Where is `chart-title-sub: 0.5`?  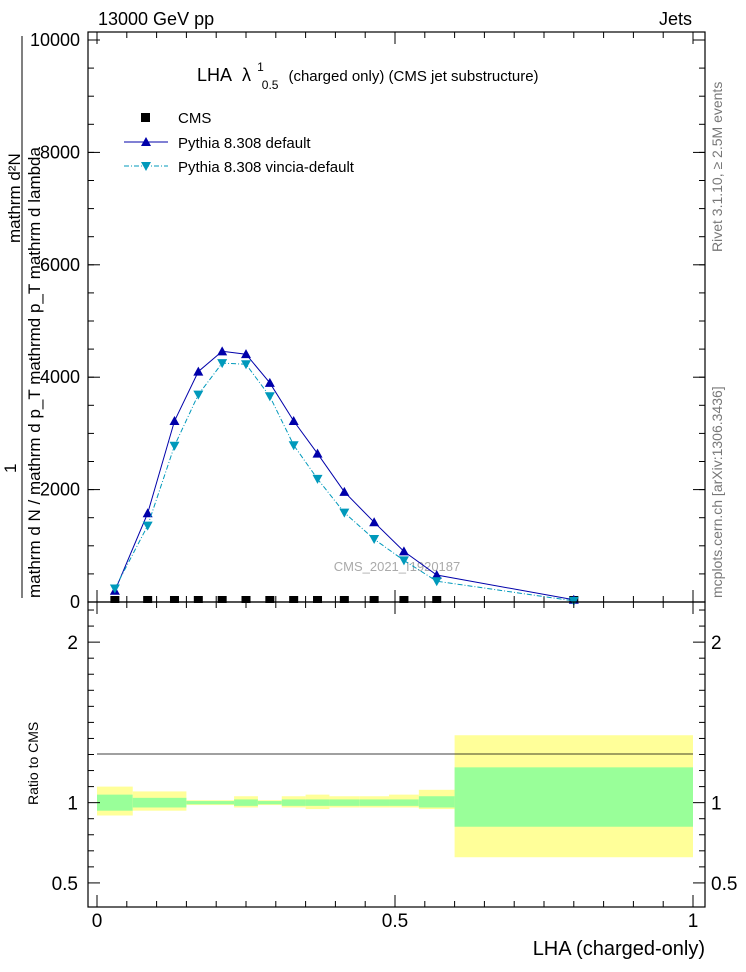
chart-title-sub: 0.5 is located at coordinates (270, 85).